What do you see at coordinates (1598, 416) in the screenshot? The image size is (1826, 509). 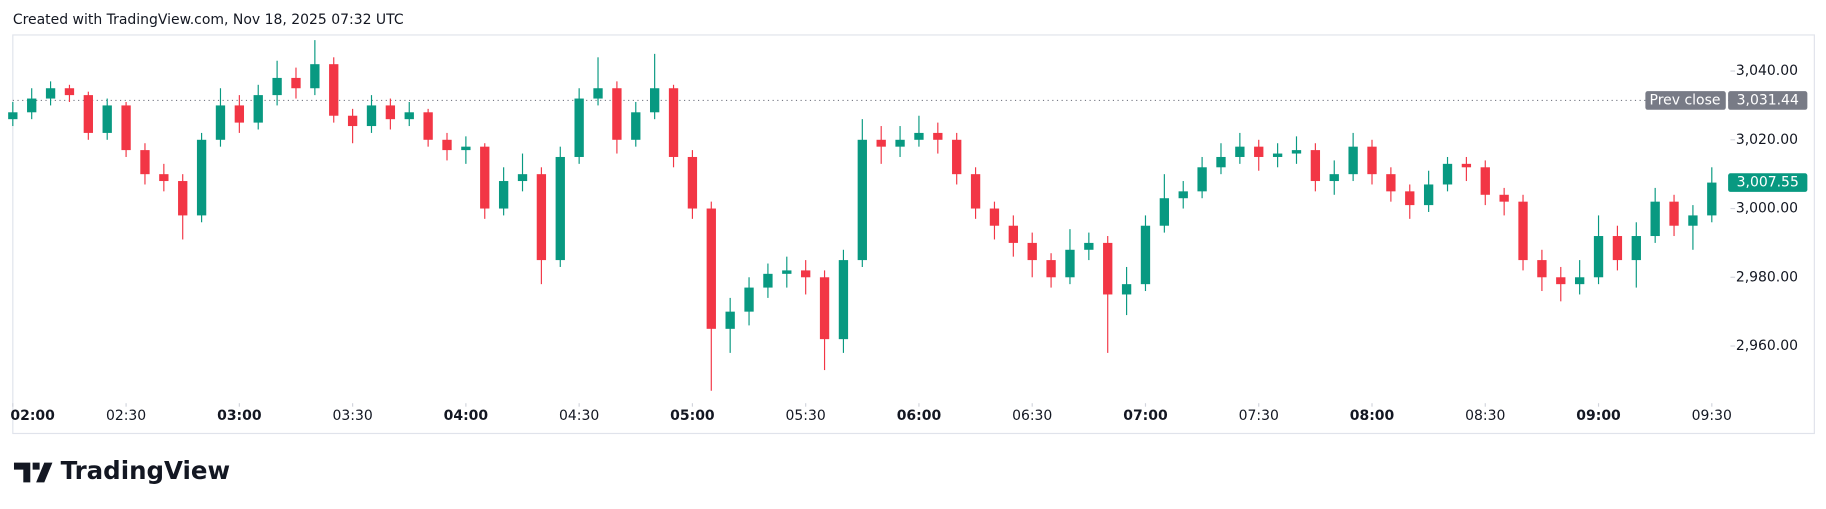 I see `x-tick-label: 09:00` at bounding box center [1598, 416].